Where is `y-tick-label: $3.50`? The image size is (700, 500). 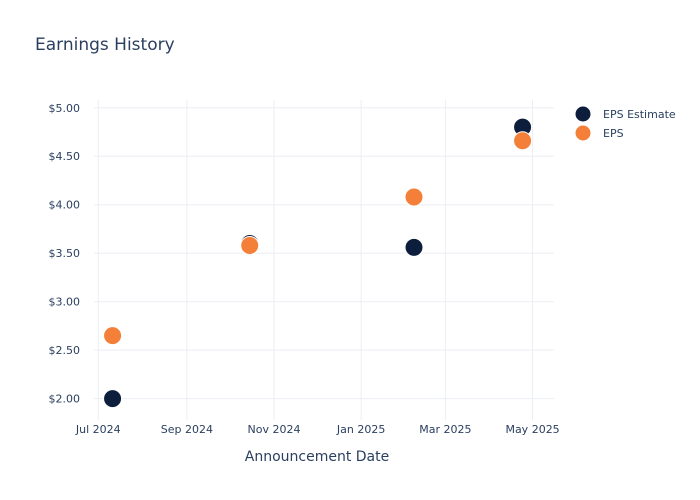 y-tick-label: $3.50 is located at coordinates (65, 253).